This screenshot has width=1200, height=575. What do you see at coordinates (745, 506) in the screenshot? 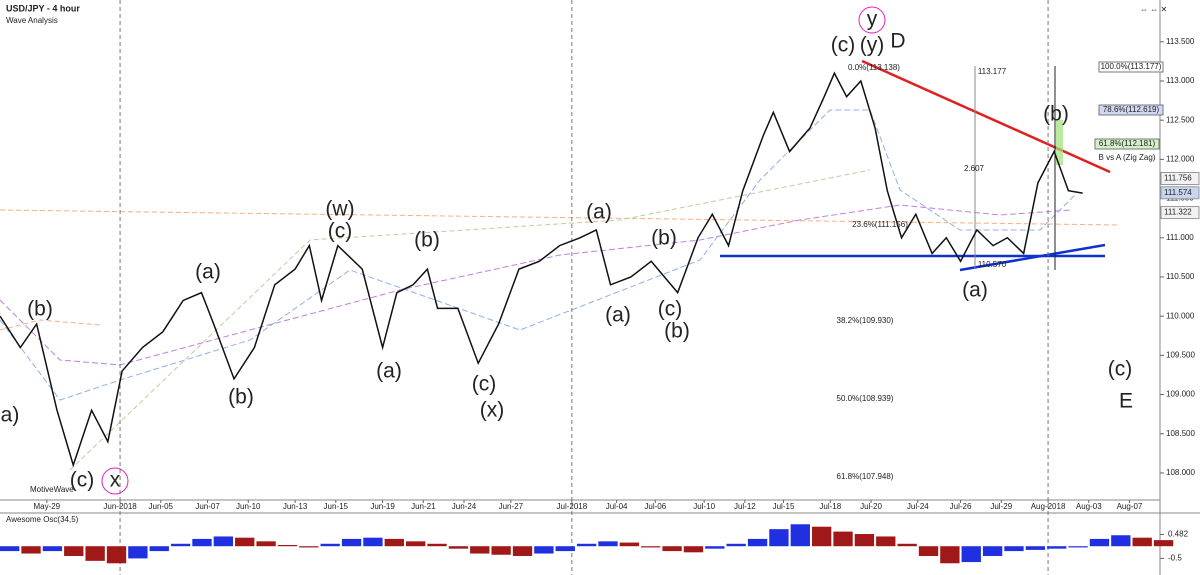
I see `x-tick-label: Jul-12` at bounding box center [745, 506].